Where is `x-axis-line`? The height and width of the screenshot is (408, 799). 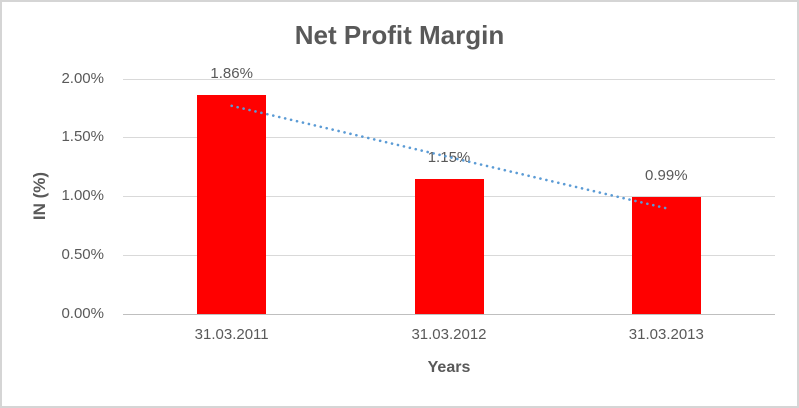 x-axis-line is located at coordinates (449, 314).